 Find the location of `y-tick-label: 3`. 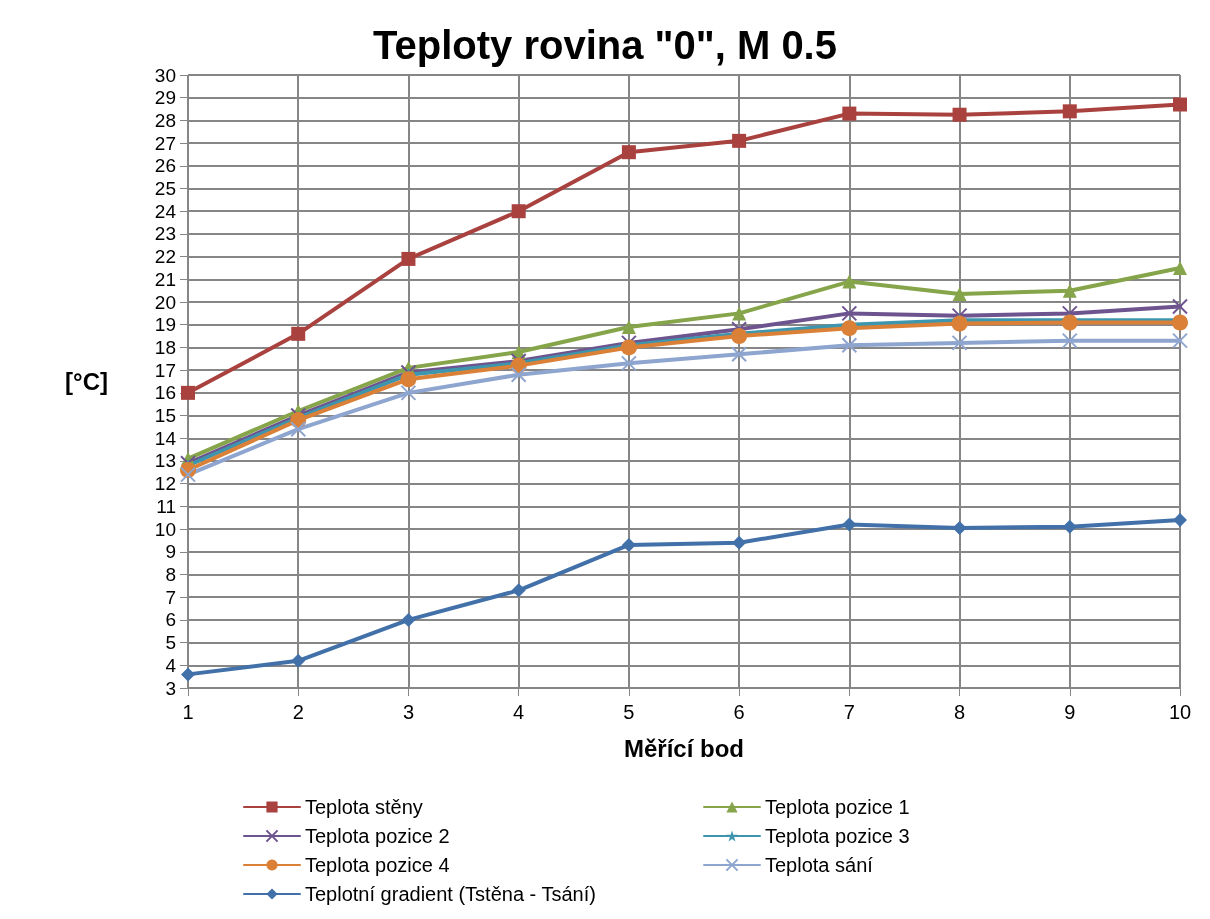

y-tick-label: 3 is located at coordinates (170, 688).